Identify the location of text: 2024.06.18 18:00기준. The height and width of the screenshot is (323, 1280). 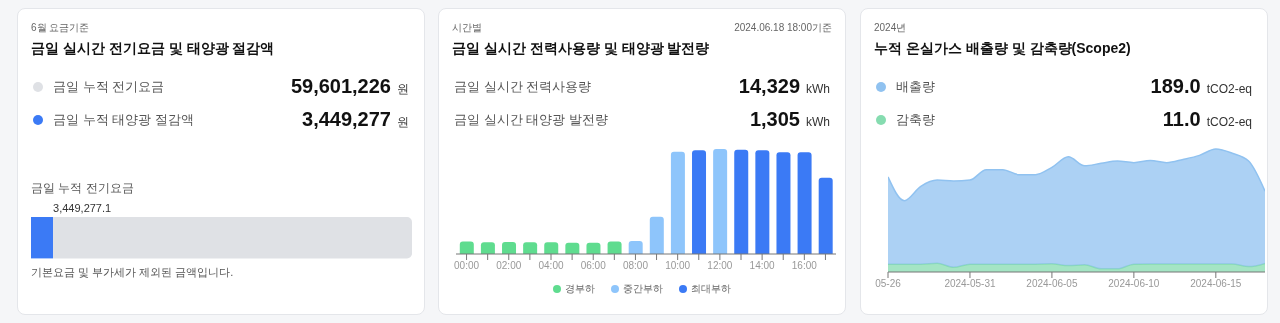
(783, 28).